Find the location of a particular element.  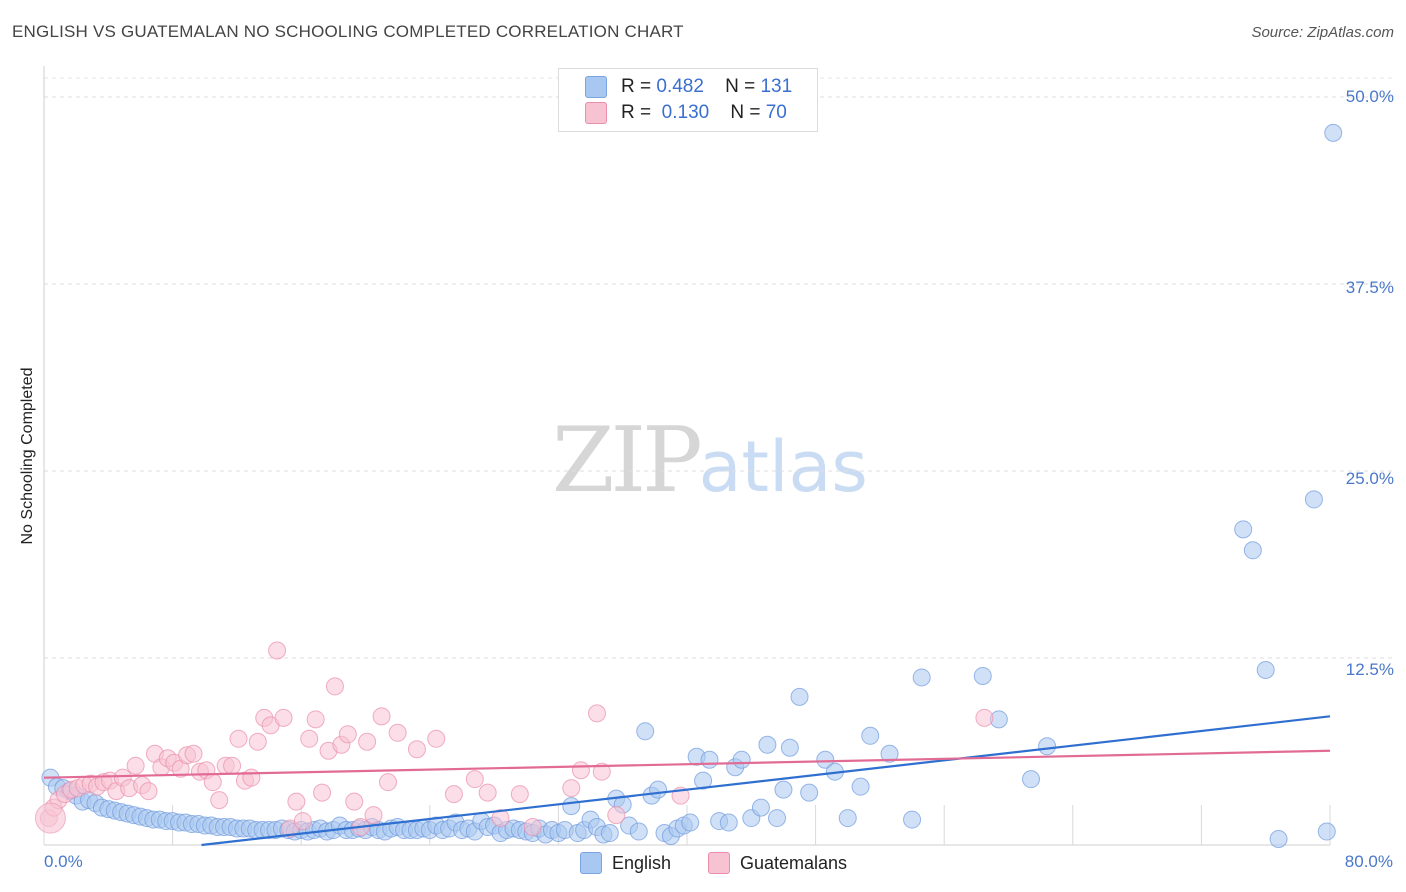

legend-r-value-guatemalans: 0.130 is located at coordinates (685, 112).